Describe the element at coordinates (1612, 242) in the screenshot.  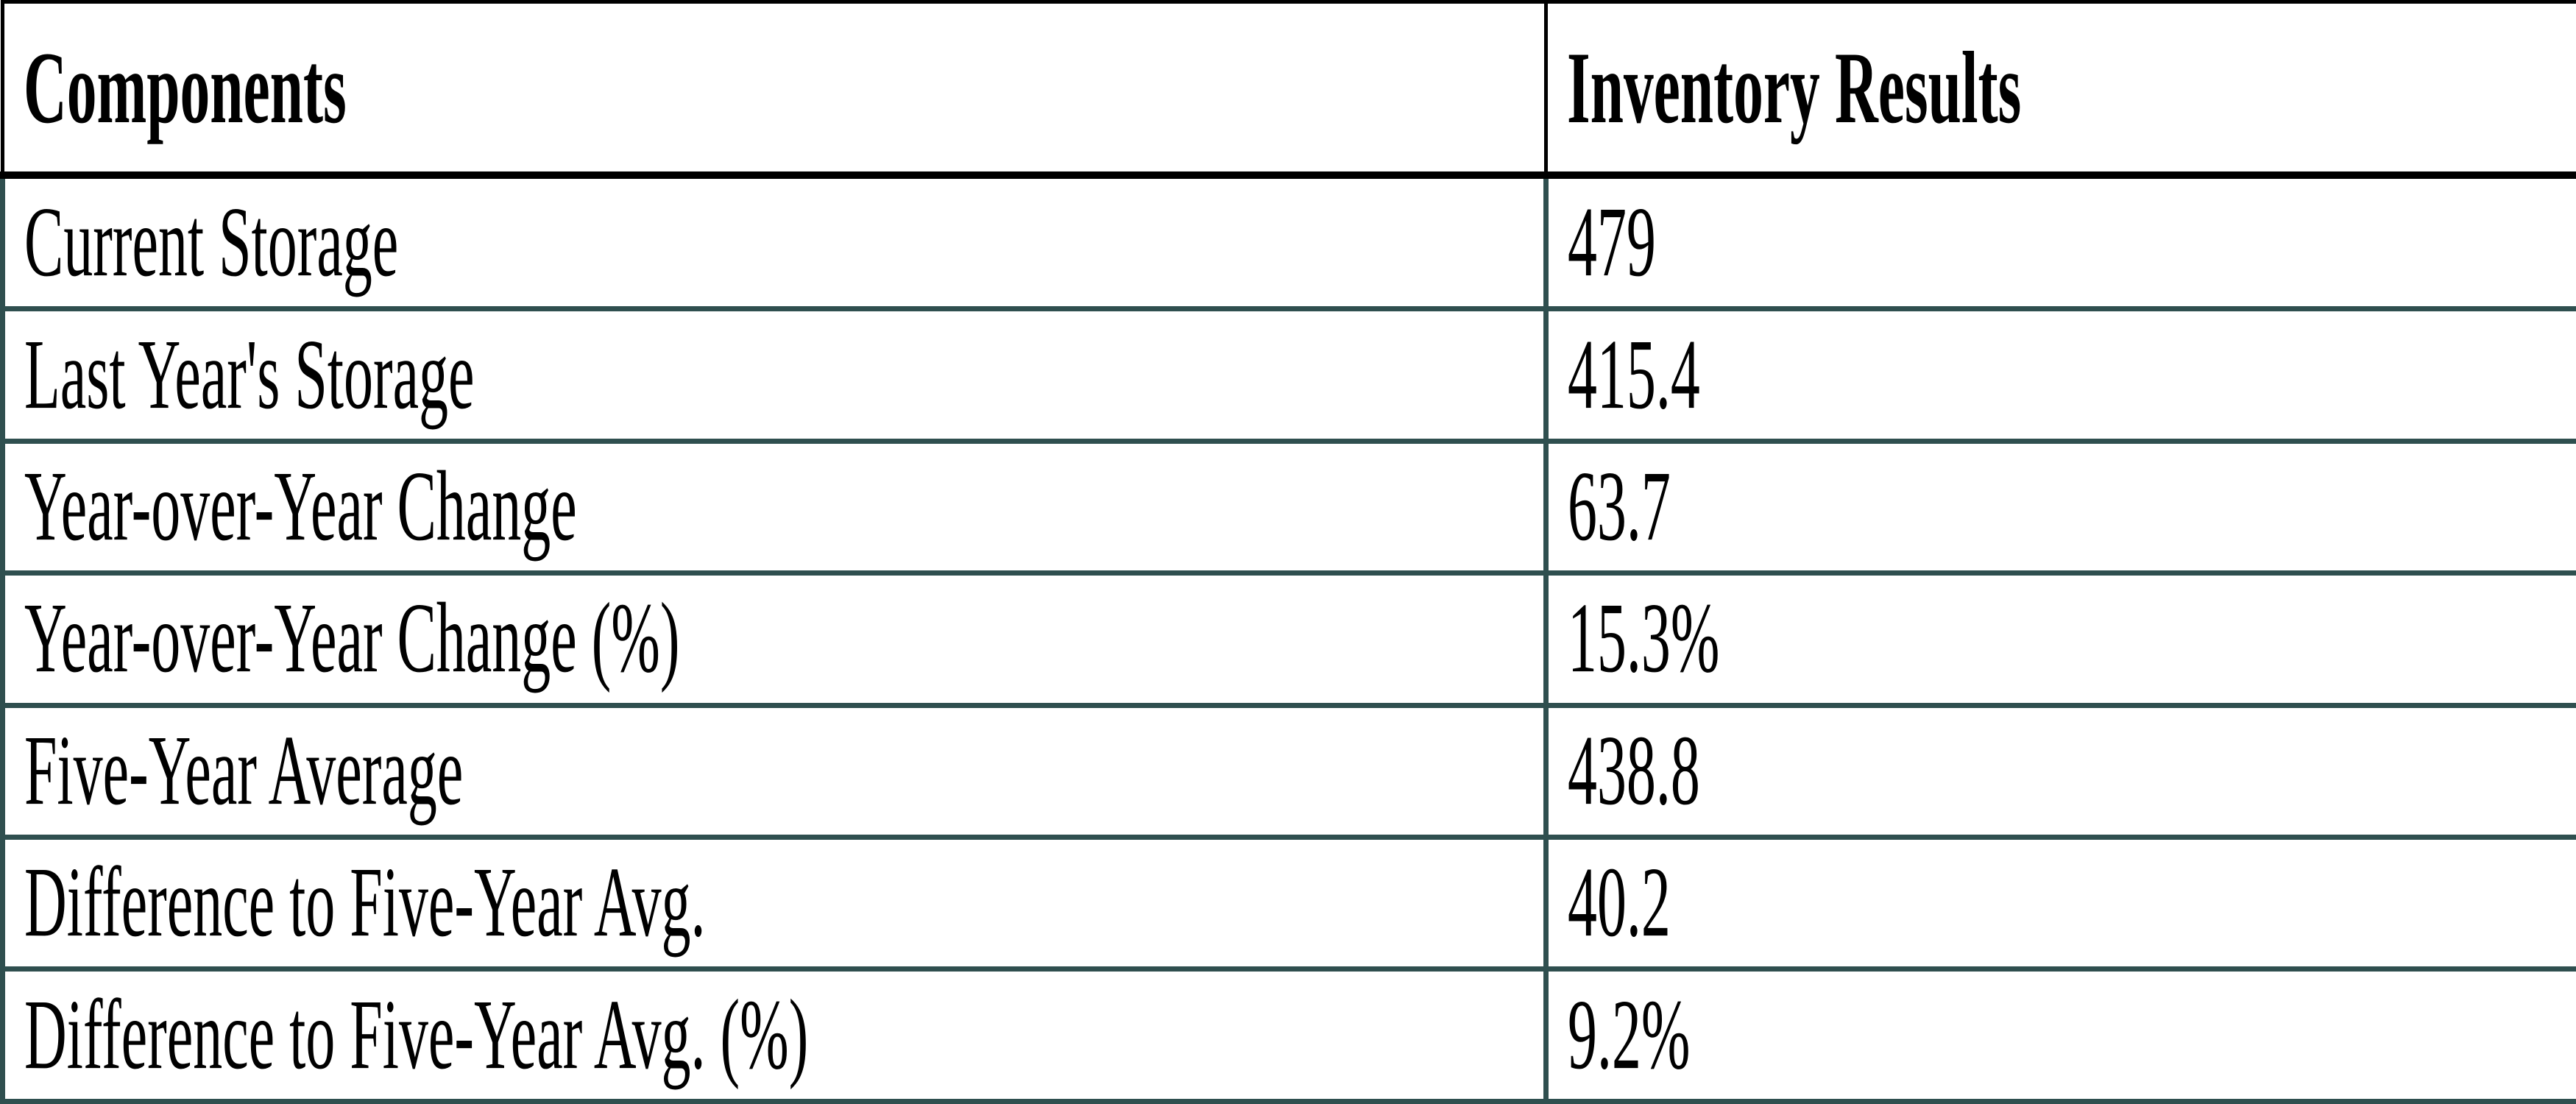
I see `result-value: 479` at that location.